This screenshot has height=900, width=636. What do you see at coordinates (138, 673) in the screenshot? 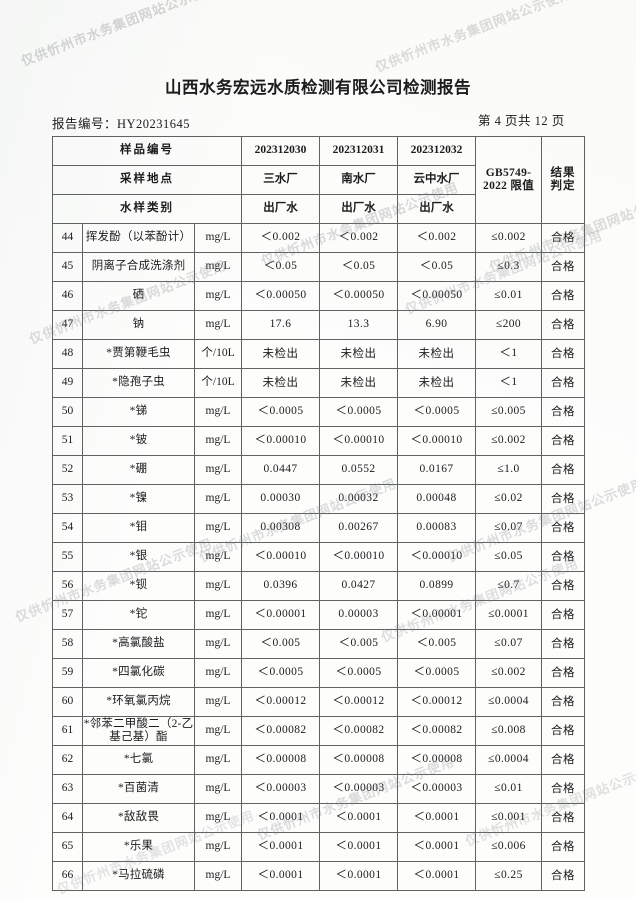
I see `row-item-name: *四氯化碳` at bounding box center [138, 673].